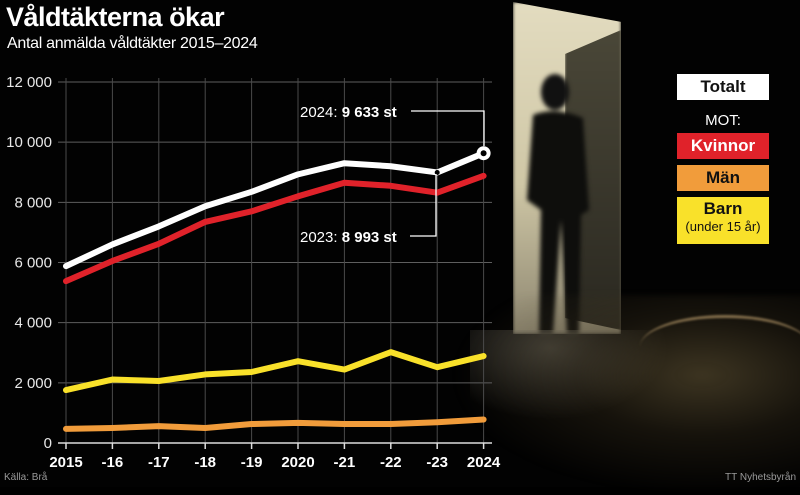 This screenshot has width=800, height=495. What do you see at coordinates (29, 142) in the screenshot?
I see `y-tick-label: 10 000` at bounding box center [29, 142].